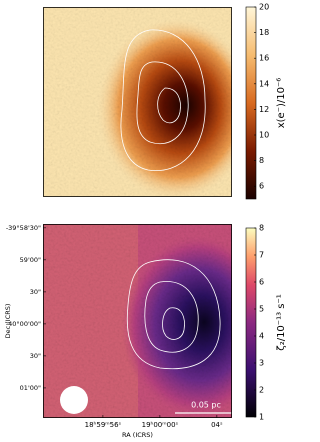 This screenshot has width=320, height=442. Describe the element at coordinates (137, 435) in the screenshot. I see `x-axis-label: RA (ICRS)` at that location.